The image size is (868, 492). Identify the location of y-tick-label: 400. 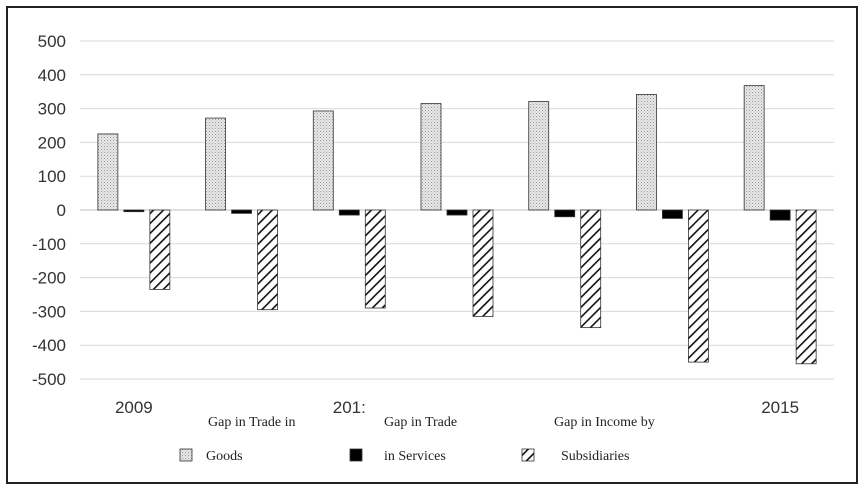
(52, 75).